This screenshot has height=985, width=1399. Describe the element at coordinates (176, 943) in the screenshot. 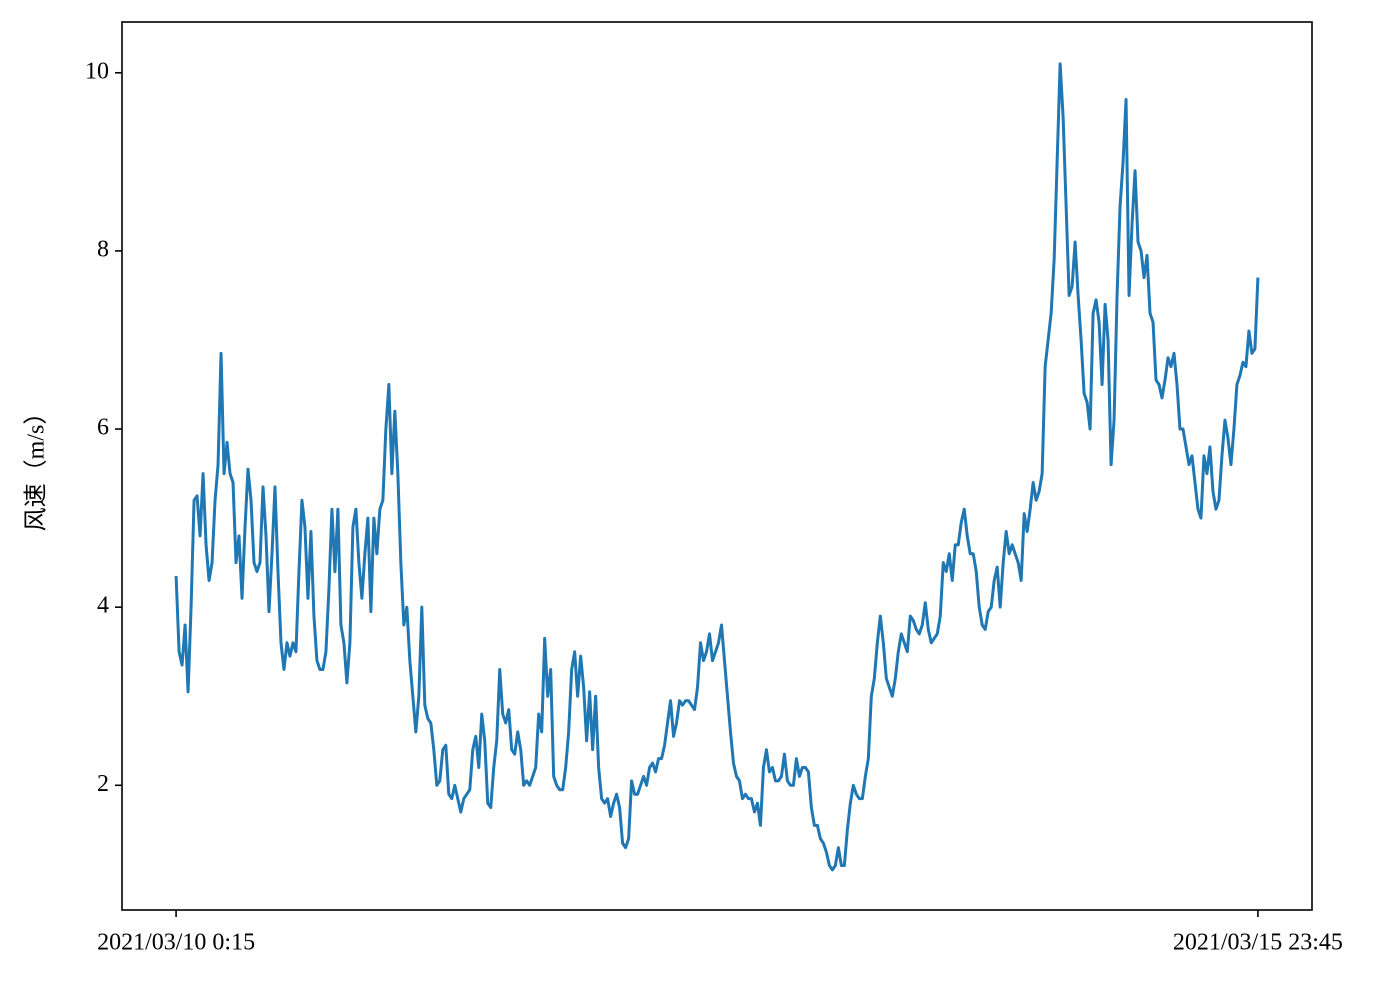

I see `x-tick-label: 2021/03/10 0:15` at that location.